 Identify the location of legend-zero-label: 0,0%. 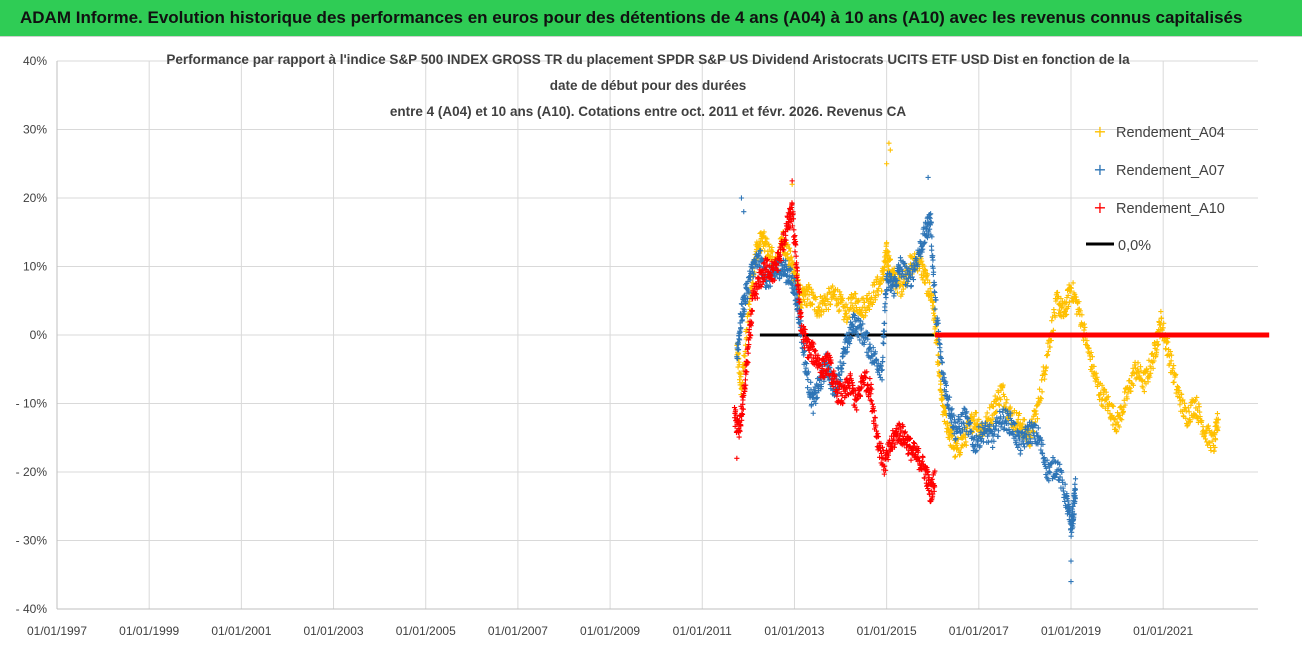
(1134, 246).